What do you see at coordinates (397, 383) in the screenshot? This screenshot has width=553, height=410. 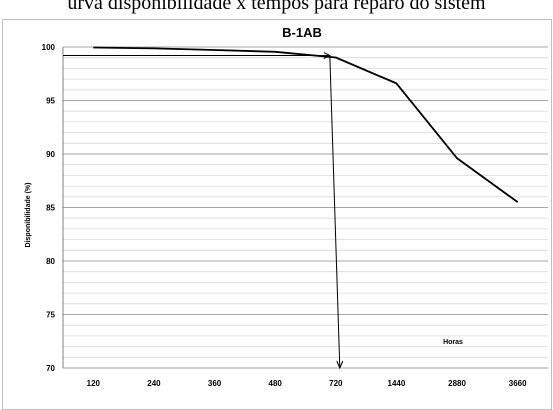 I see `x-tick-label: 1440` at bounding box center [397, 383].